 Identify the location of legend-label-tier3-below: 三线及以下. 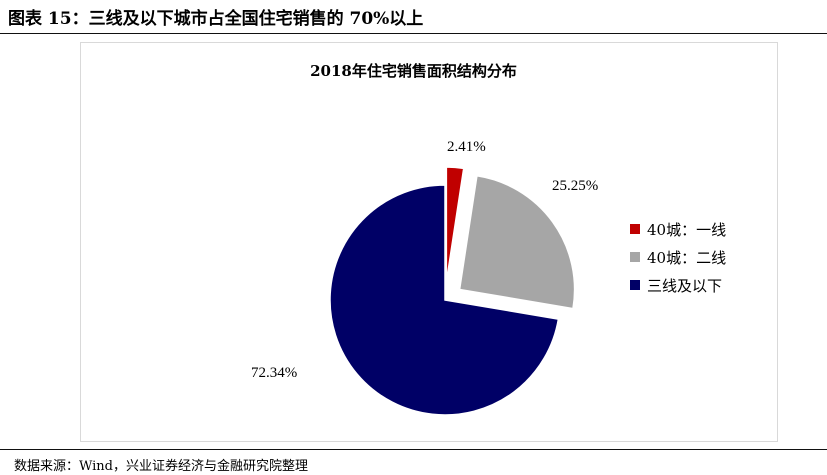
(685, 285).